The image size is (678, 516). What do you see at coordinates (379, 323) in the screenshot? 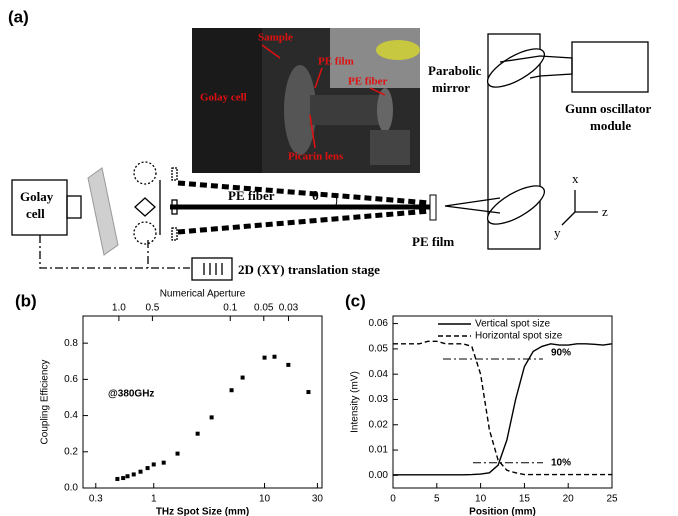
I see `y-tick-label: 0.06` at bounding box center [379, 323].